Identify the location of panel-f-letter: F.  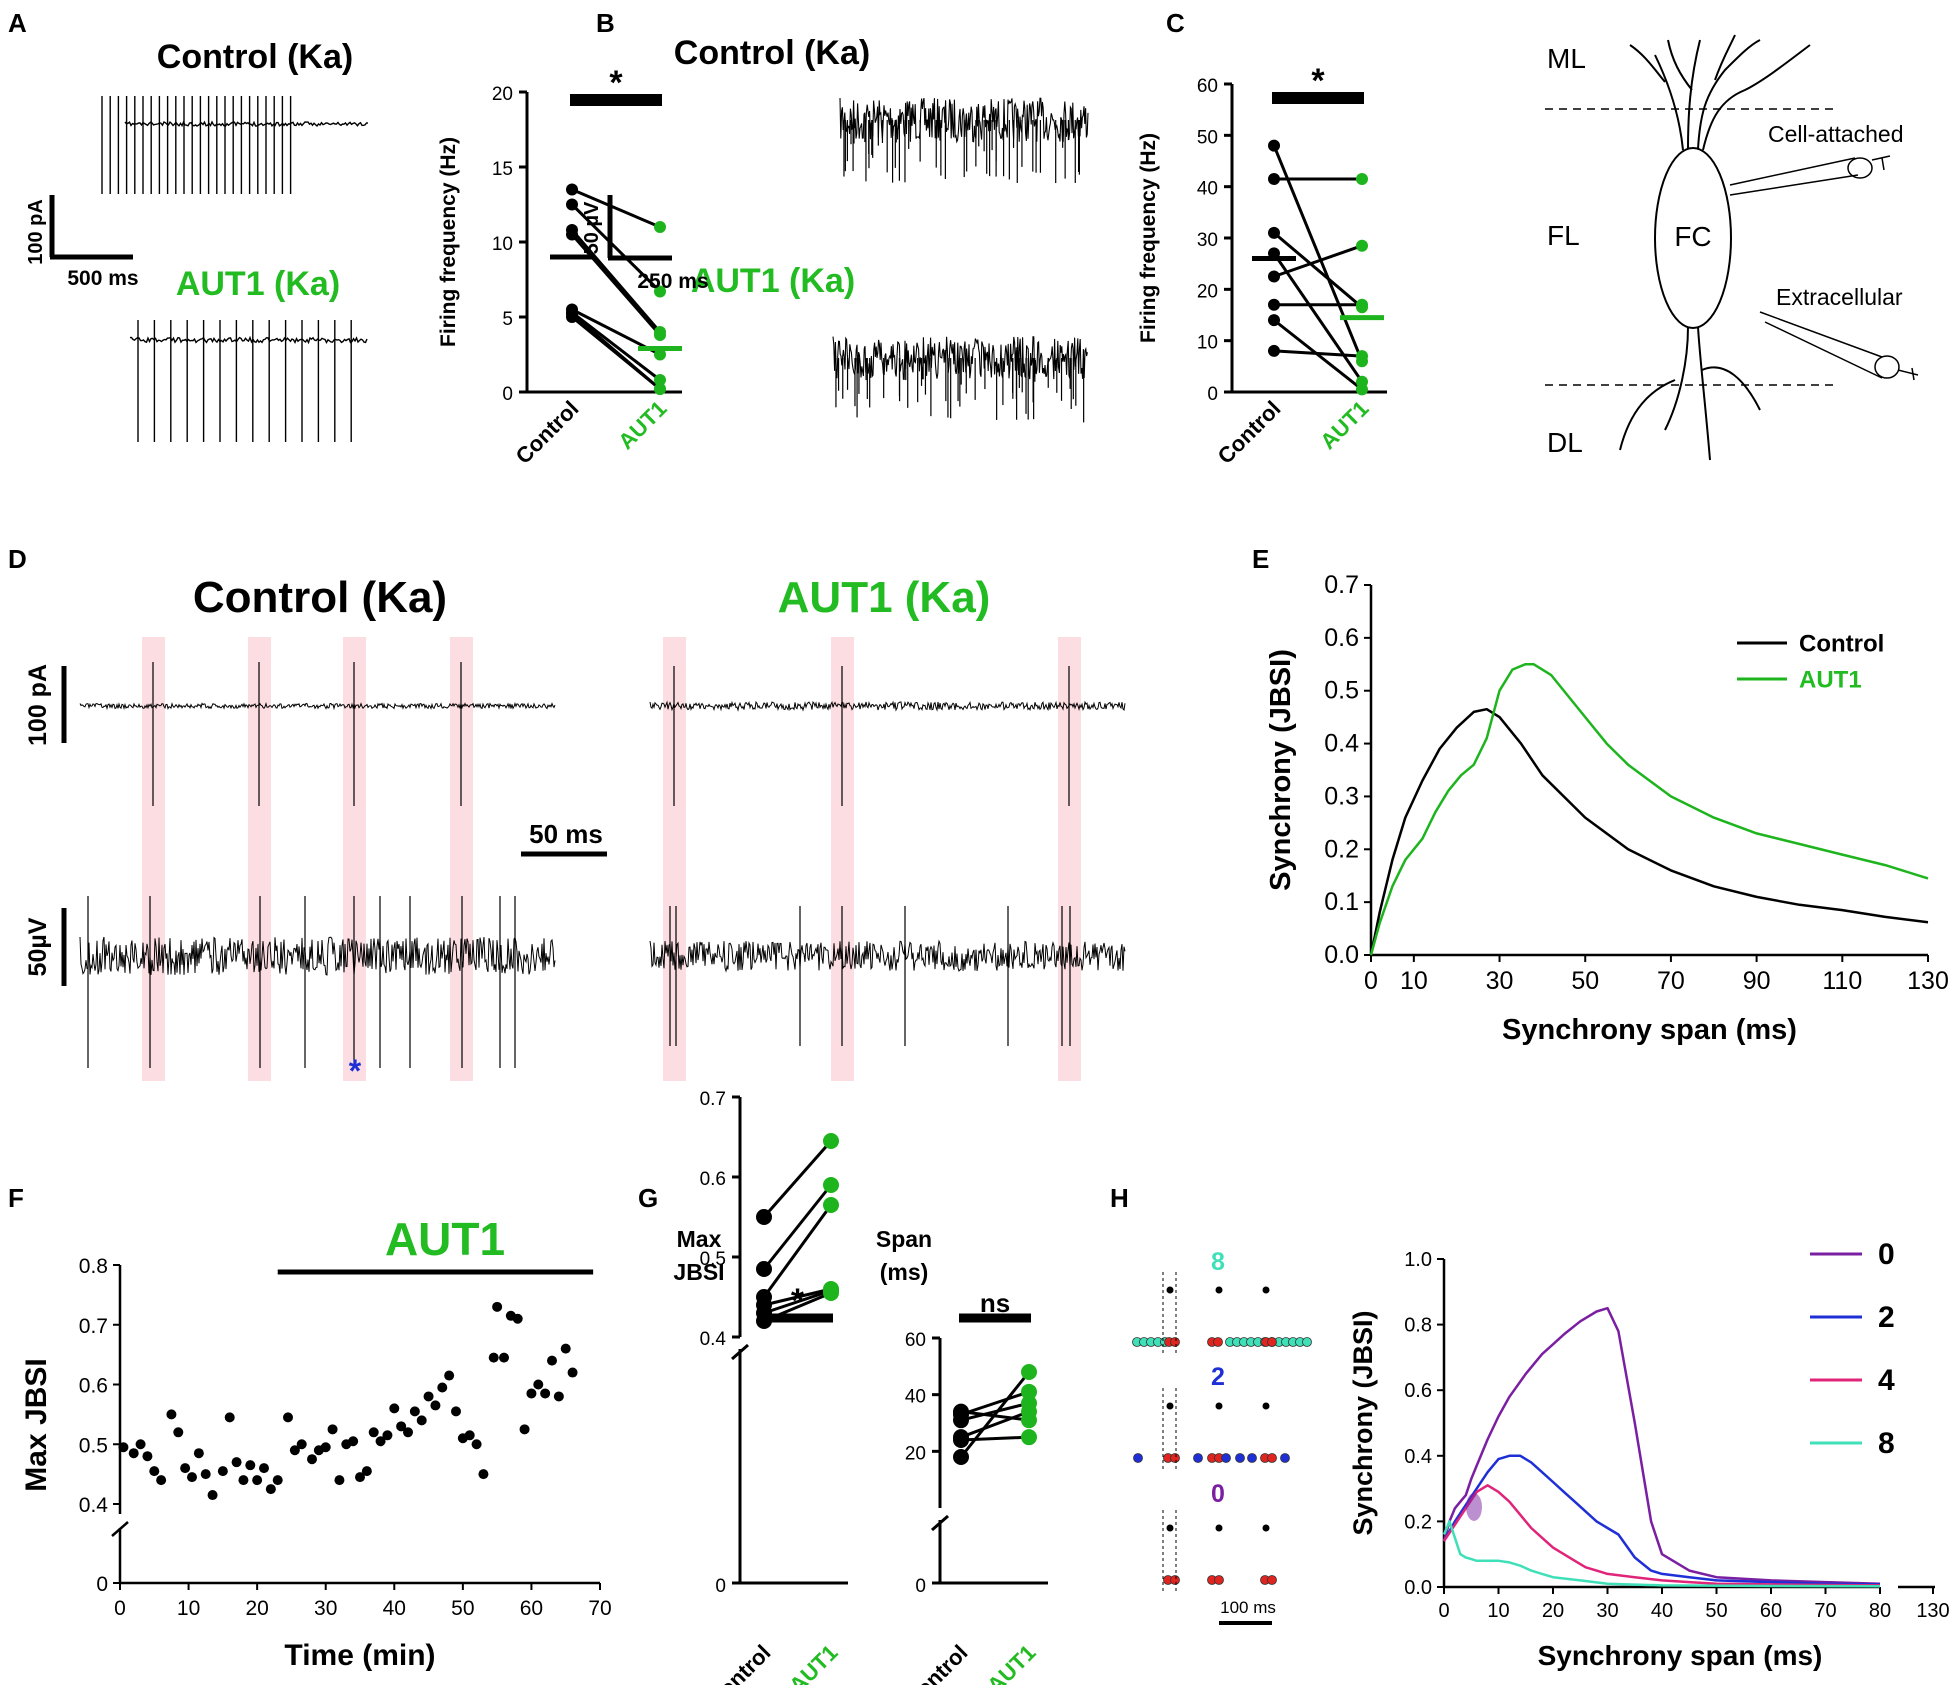
(16, 1198).